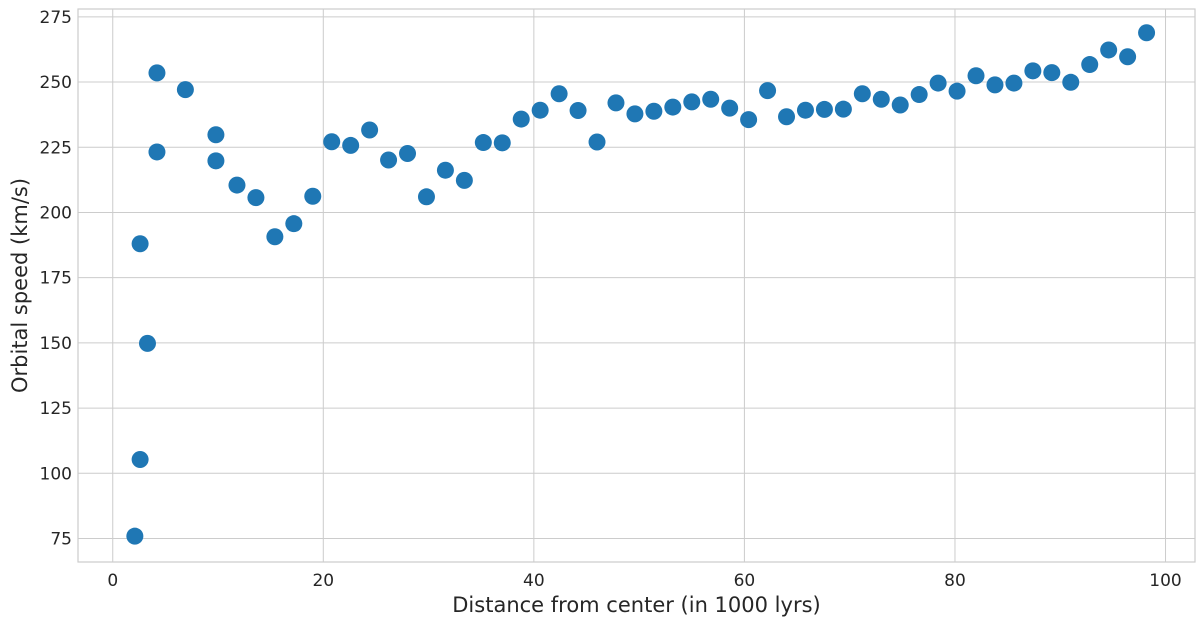 The height and width of the screenshot is (625, 1203). What do you see at coordinates (955, 581) in the screenshot?
I see `x-tick-label: 80` at bounding box center [955, 581].